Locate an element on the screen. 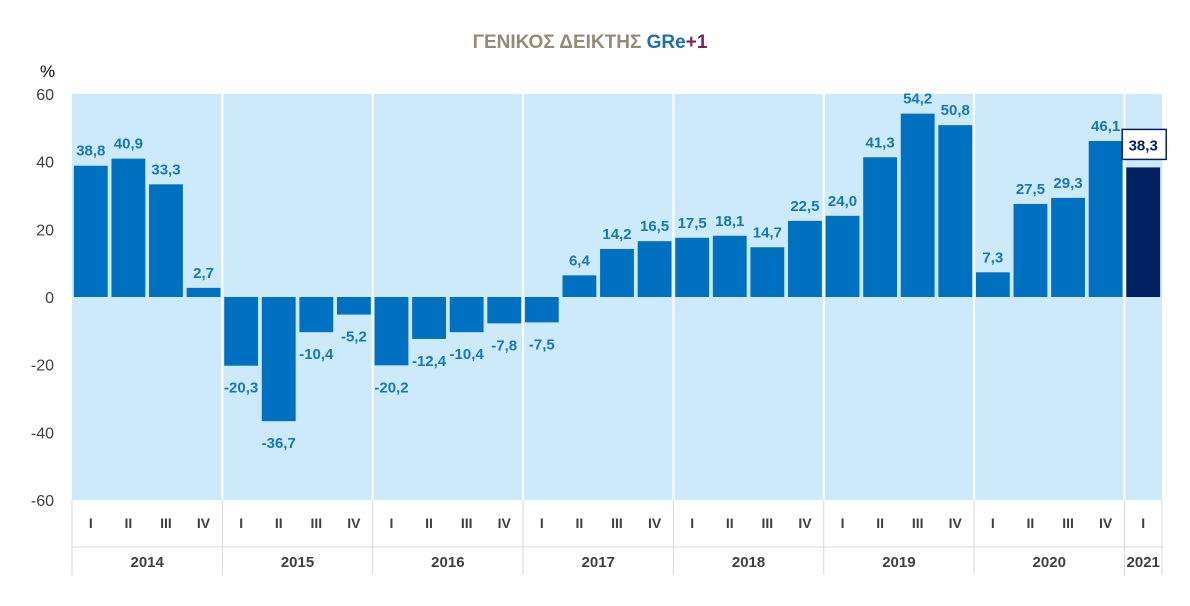 This screenshot has width=1190, height=606. chart-title-plus: +1 is located at coordinates (697, 42).